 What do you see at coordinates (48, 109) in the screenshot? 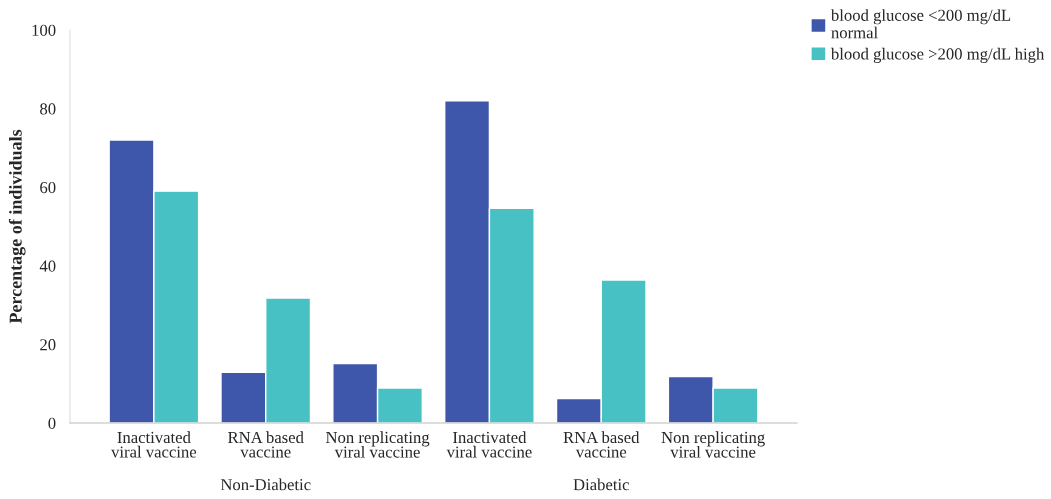
I see `y-tick-label: 80` at bounding box center [48, 109].